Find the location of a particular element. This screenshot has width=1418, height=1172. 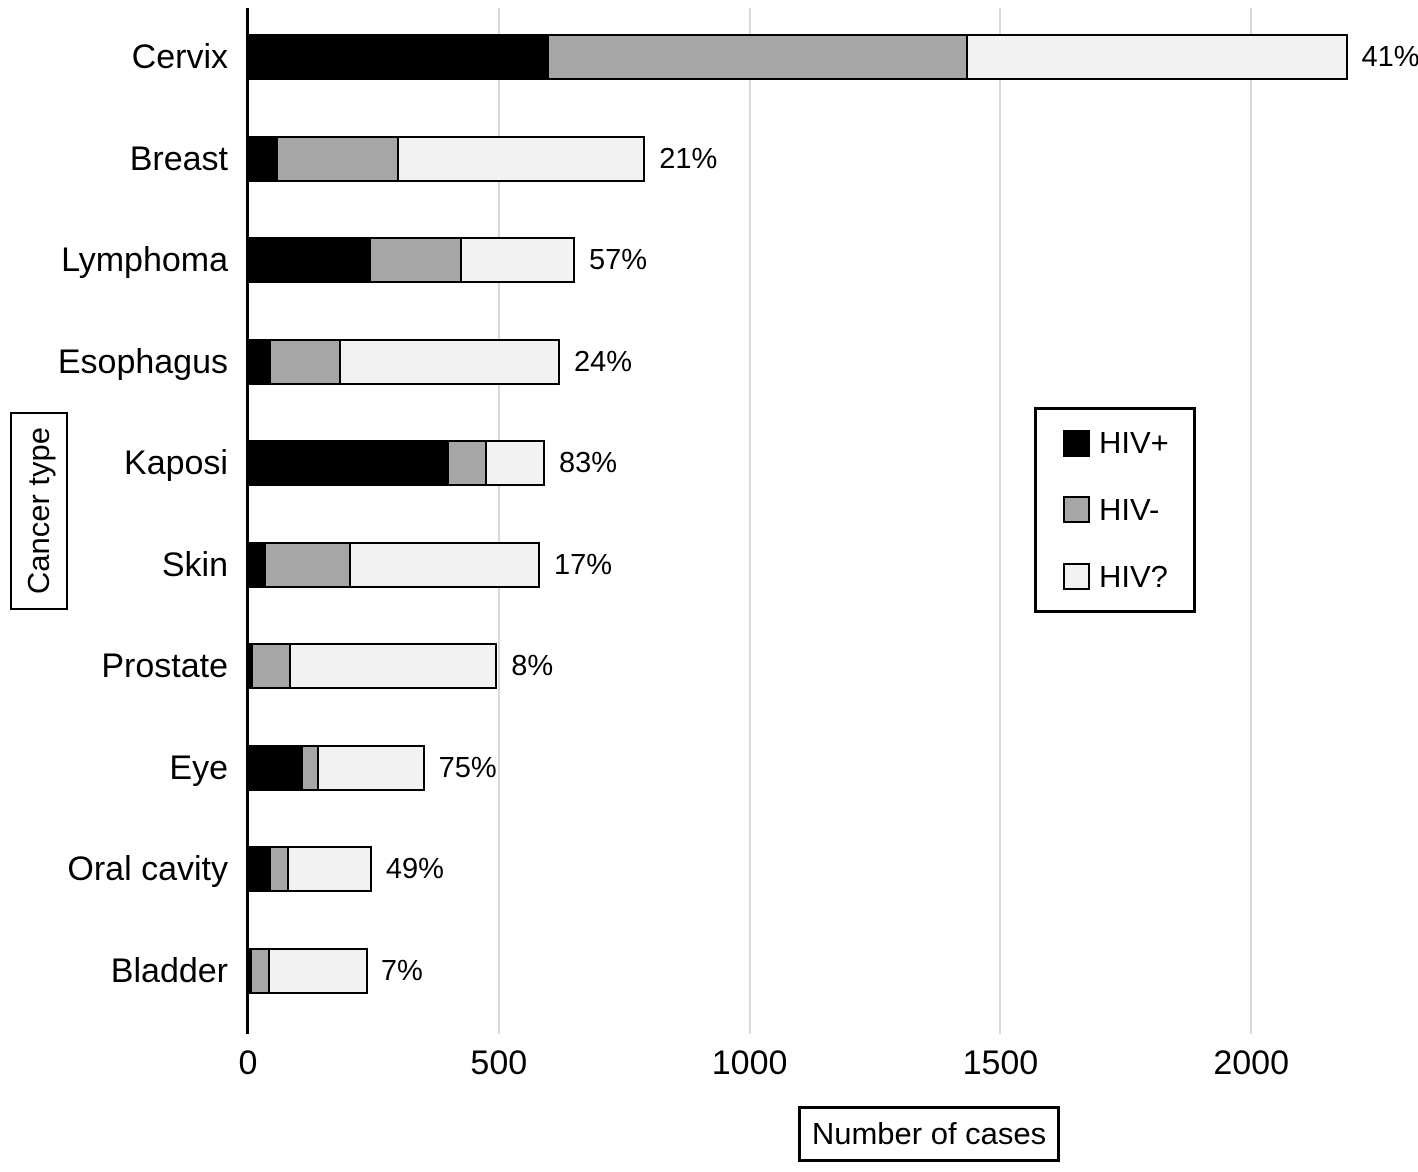

category-label-bladder: Bladder is located at coordinates (169, 970).